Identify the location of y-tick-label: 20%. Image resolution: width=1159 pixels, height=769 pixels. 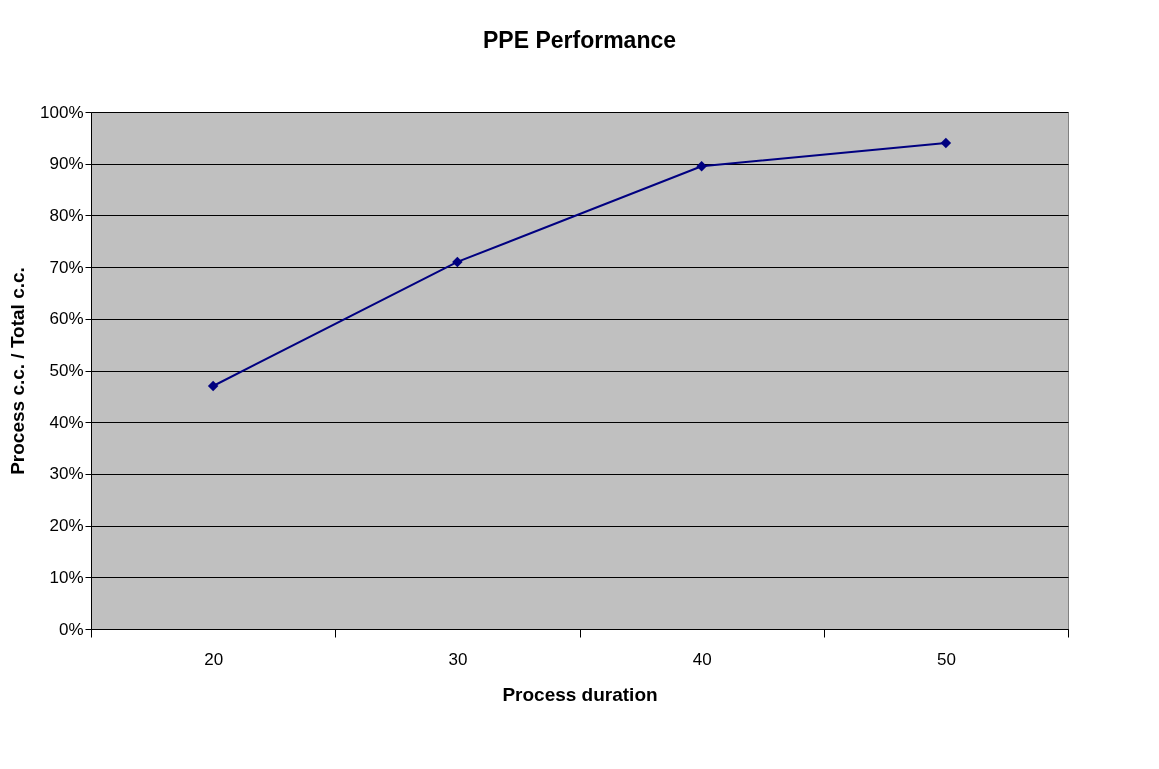
(66, 526).